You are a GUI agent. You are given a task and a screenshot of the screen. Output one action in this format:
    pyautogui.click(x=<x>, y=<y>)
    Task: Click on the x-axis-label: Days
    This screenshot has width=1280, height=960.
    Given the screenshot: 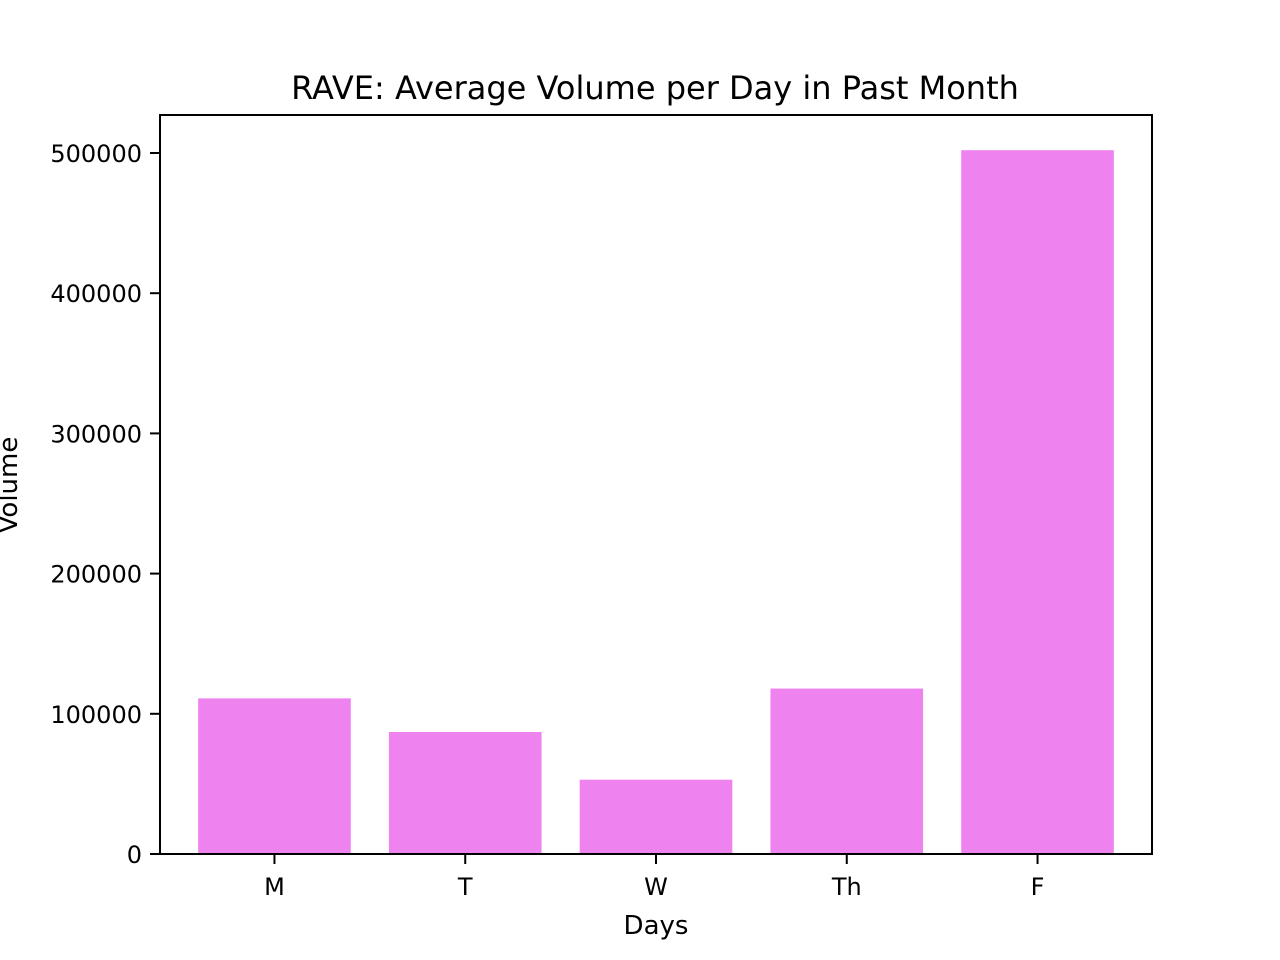 What is the action you would take?
    pyautogui.click(x=656, y=926)
    